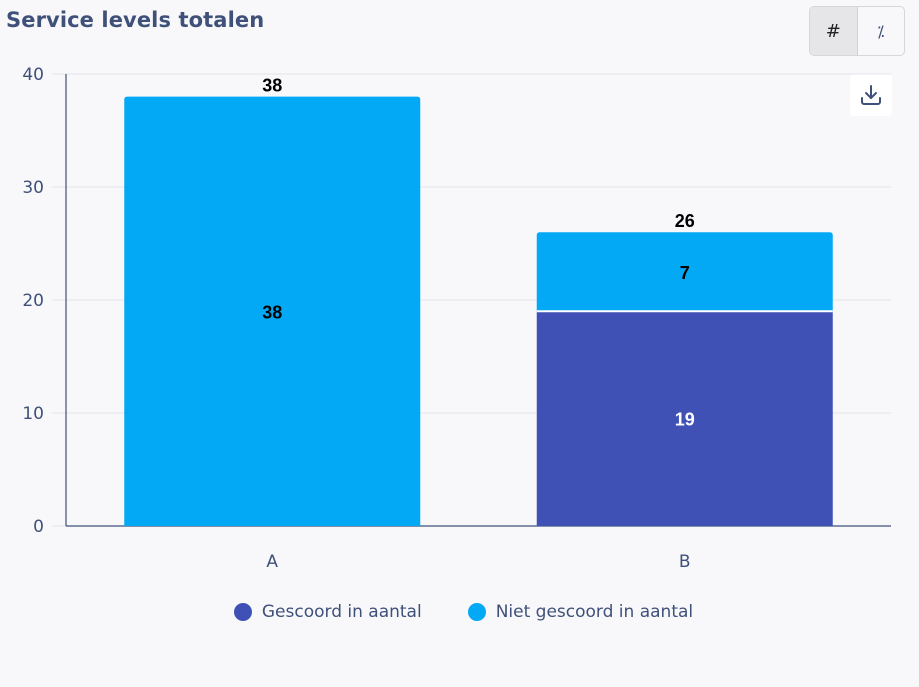 This screenshot has height=687, width=919. Describe the element at coordinates (33, 414) in the screenshot. I see `y-tick-label: 10` at that location.